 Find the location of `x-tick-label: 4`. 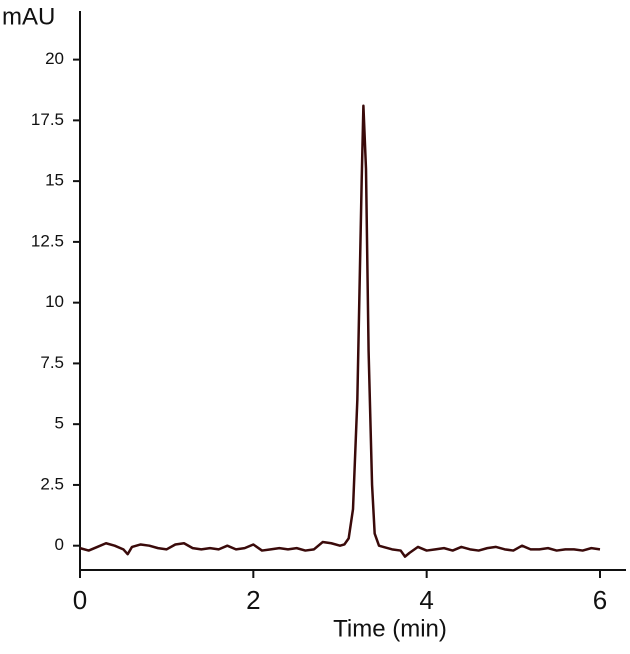

x-tick-label: 4 is located at coordinates (426, 600).